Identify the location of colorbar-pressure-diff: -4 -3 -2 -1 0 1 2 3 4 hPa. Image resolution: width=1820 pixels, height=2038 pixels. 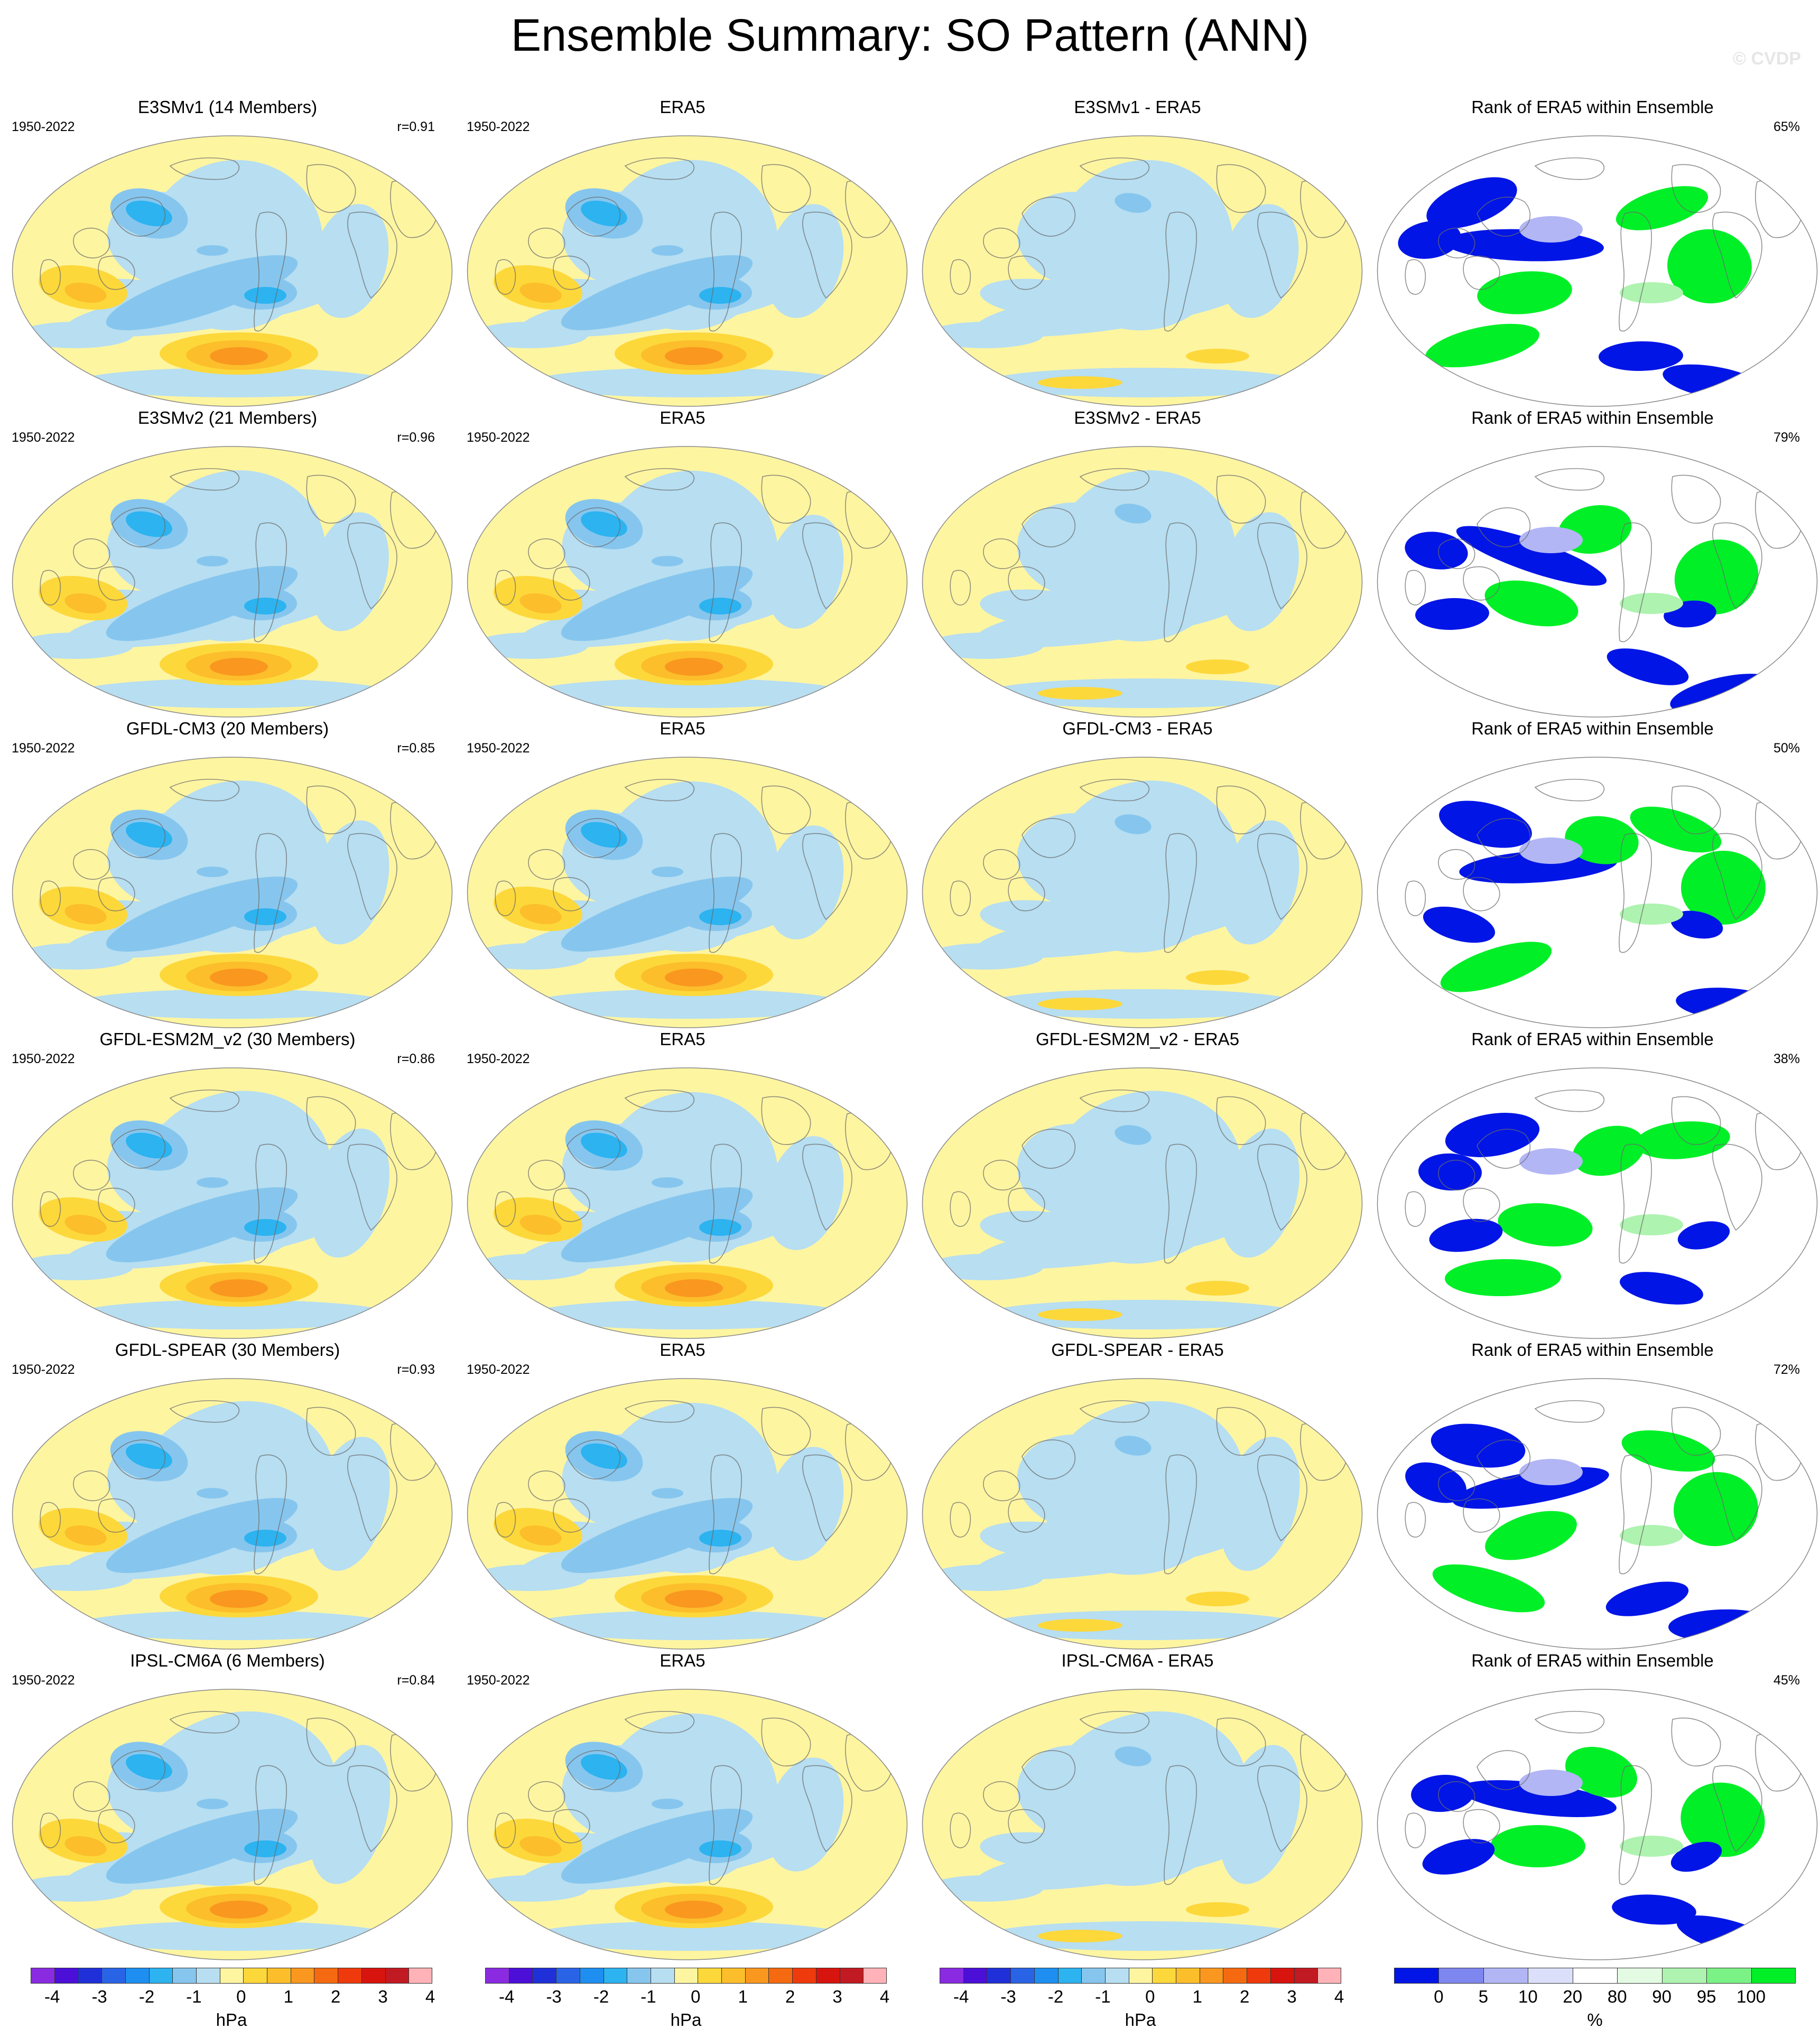
(1146, 2002).